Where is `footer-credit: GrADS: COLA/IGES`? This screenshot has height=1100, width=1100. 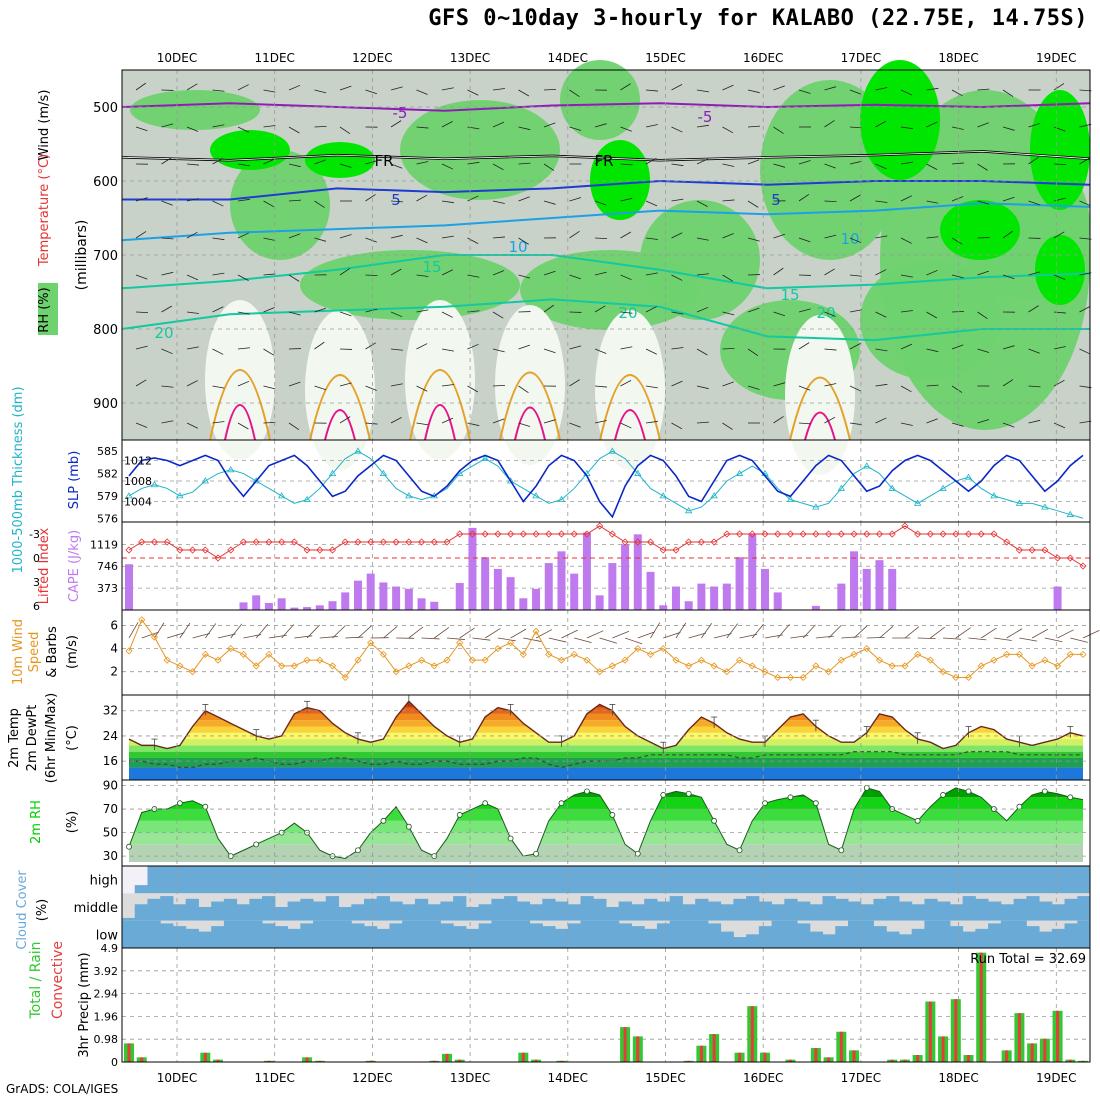 footer-credit: GrADS: COLA/IGES is located at coordinates (62, 1089).